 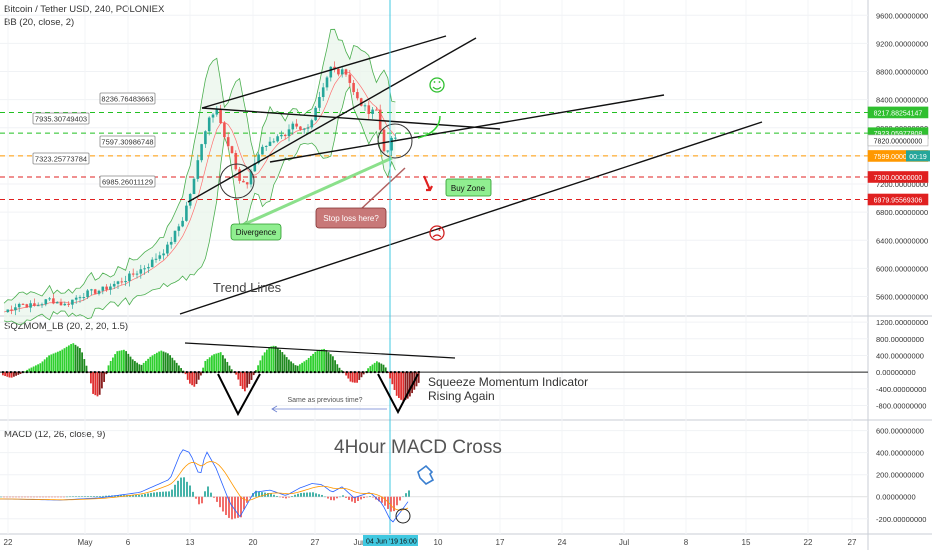 I want to click on x-tick-label: 22, so click(x=808, y=542).